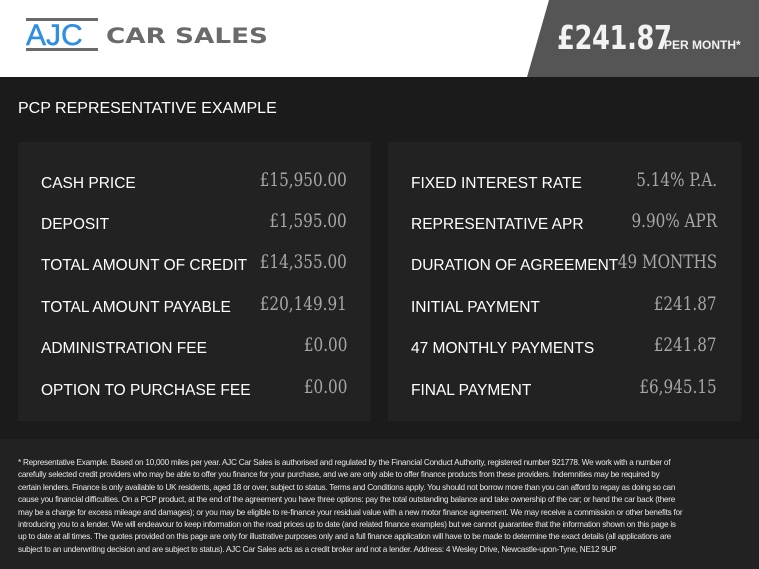 The height and width of the screenshot is (569, 759). I want to click on row-value: 49 MONTHS, so click(667, 262).